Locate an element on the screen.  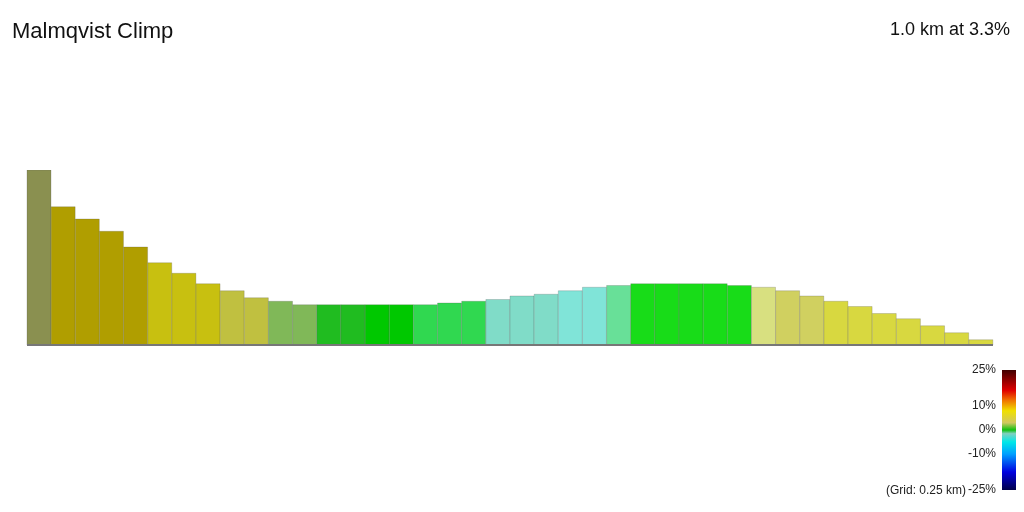
chart-title: Malmqvist Climp is located at coordinates (93, 31).